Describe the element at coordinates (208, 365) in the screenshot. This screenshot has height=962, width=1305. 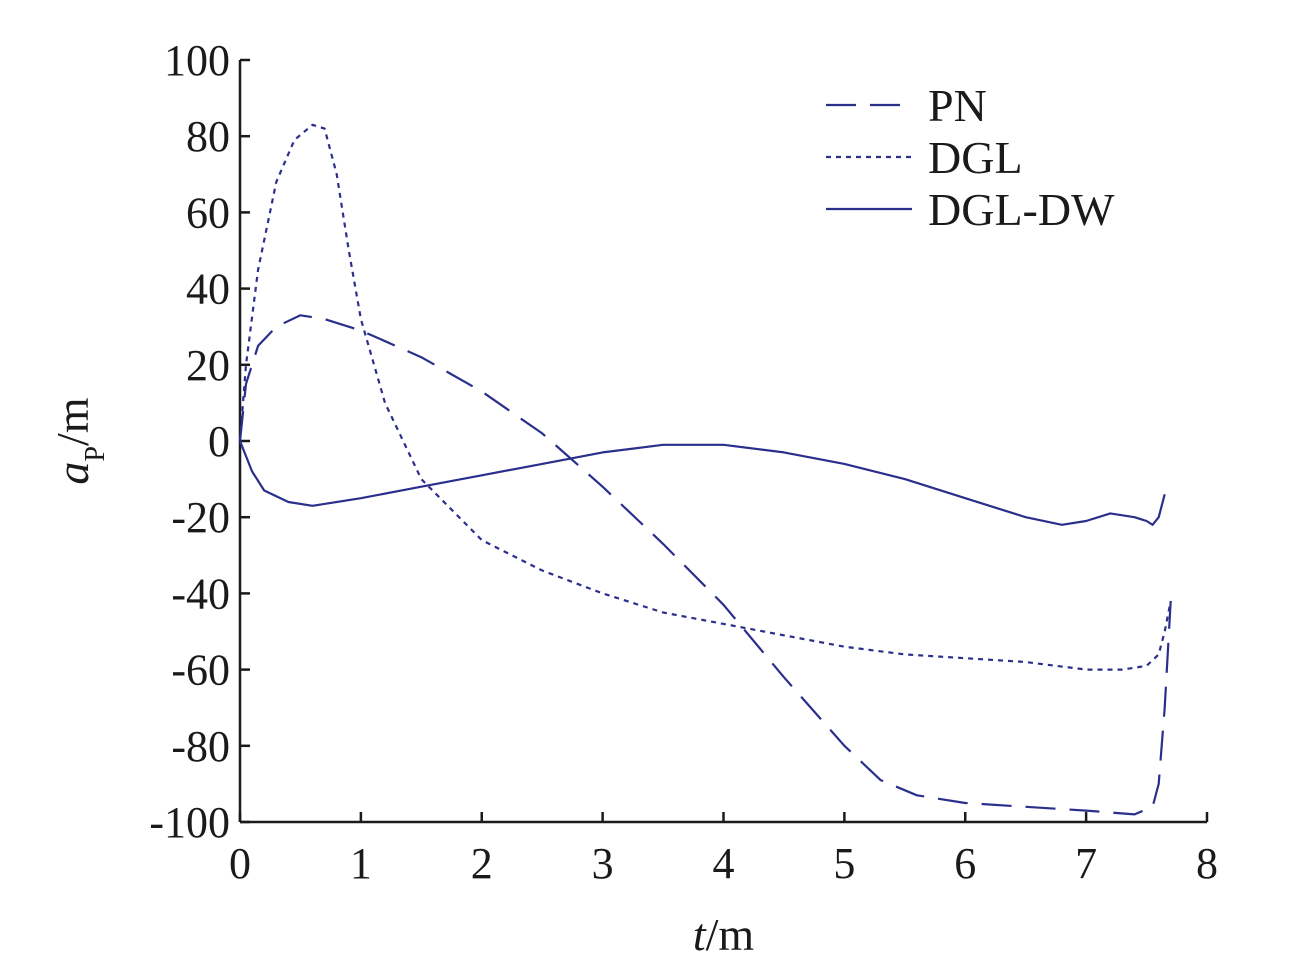
I see `y-tick-label: 20` at that location.